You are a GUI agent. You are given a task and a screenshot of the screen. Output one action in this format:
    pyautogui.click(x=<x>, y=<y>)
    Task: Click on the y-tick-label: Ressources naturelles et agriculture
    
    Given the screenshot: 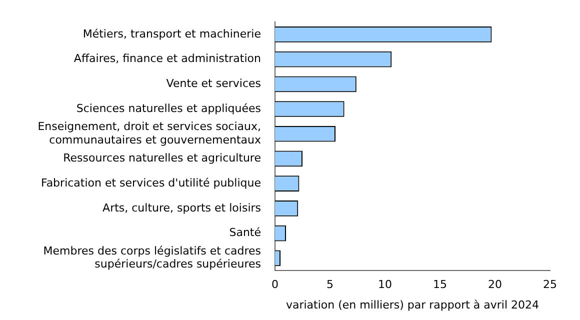 What is the action you would take?
    pyautogui.click(x=162, y=158)
    